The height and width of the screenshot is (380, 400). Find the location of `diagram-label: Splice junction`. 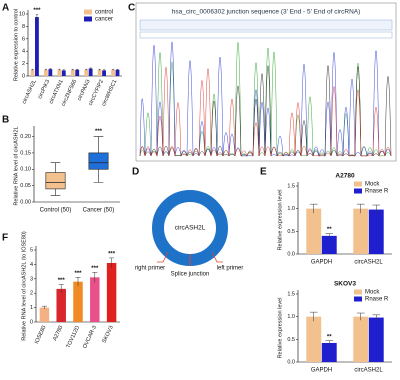

diagram-label: Splice junction is located at coordinates (190, 275).